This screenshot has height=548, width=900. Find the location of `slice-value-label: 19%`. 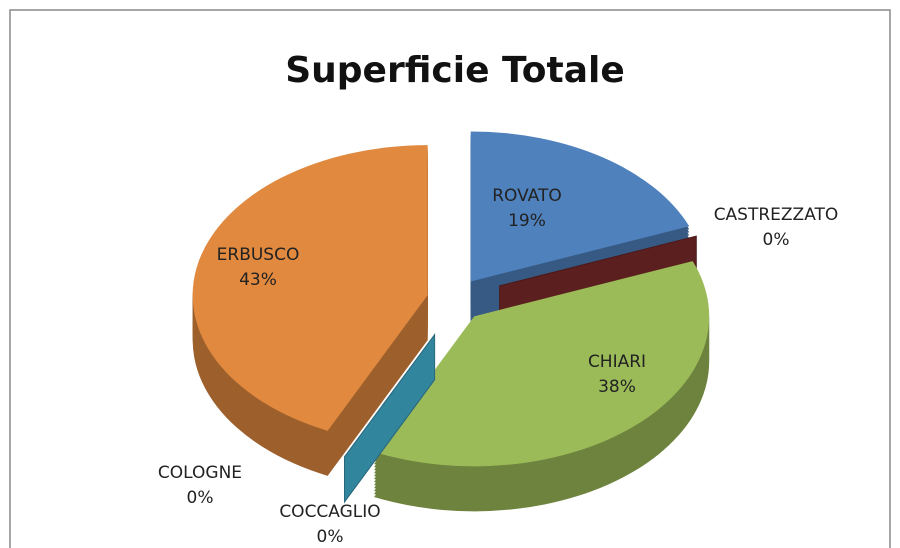

slice-value-label: 19% is located at coordinates (527, 221).